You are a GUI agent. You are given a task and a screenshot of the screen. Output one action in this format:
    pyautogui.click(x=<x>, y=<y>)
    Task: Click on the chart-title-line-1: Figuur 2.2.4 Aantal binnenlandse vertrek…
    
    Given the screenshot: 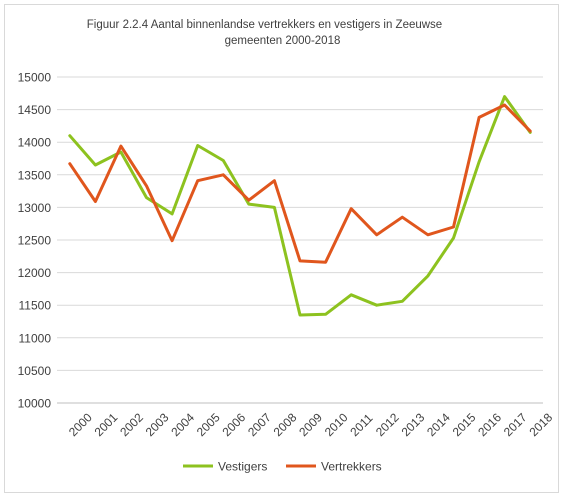 What is the action you would take?
    pyautogui.click(x=264, y=25)
    